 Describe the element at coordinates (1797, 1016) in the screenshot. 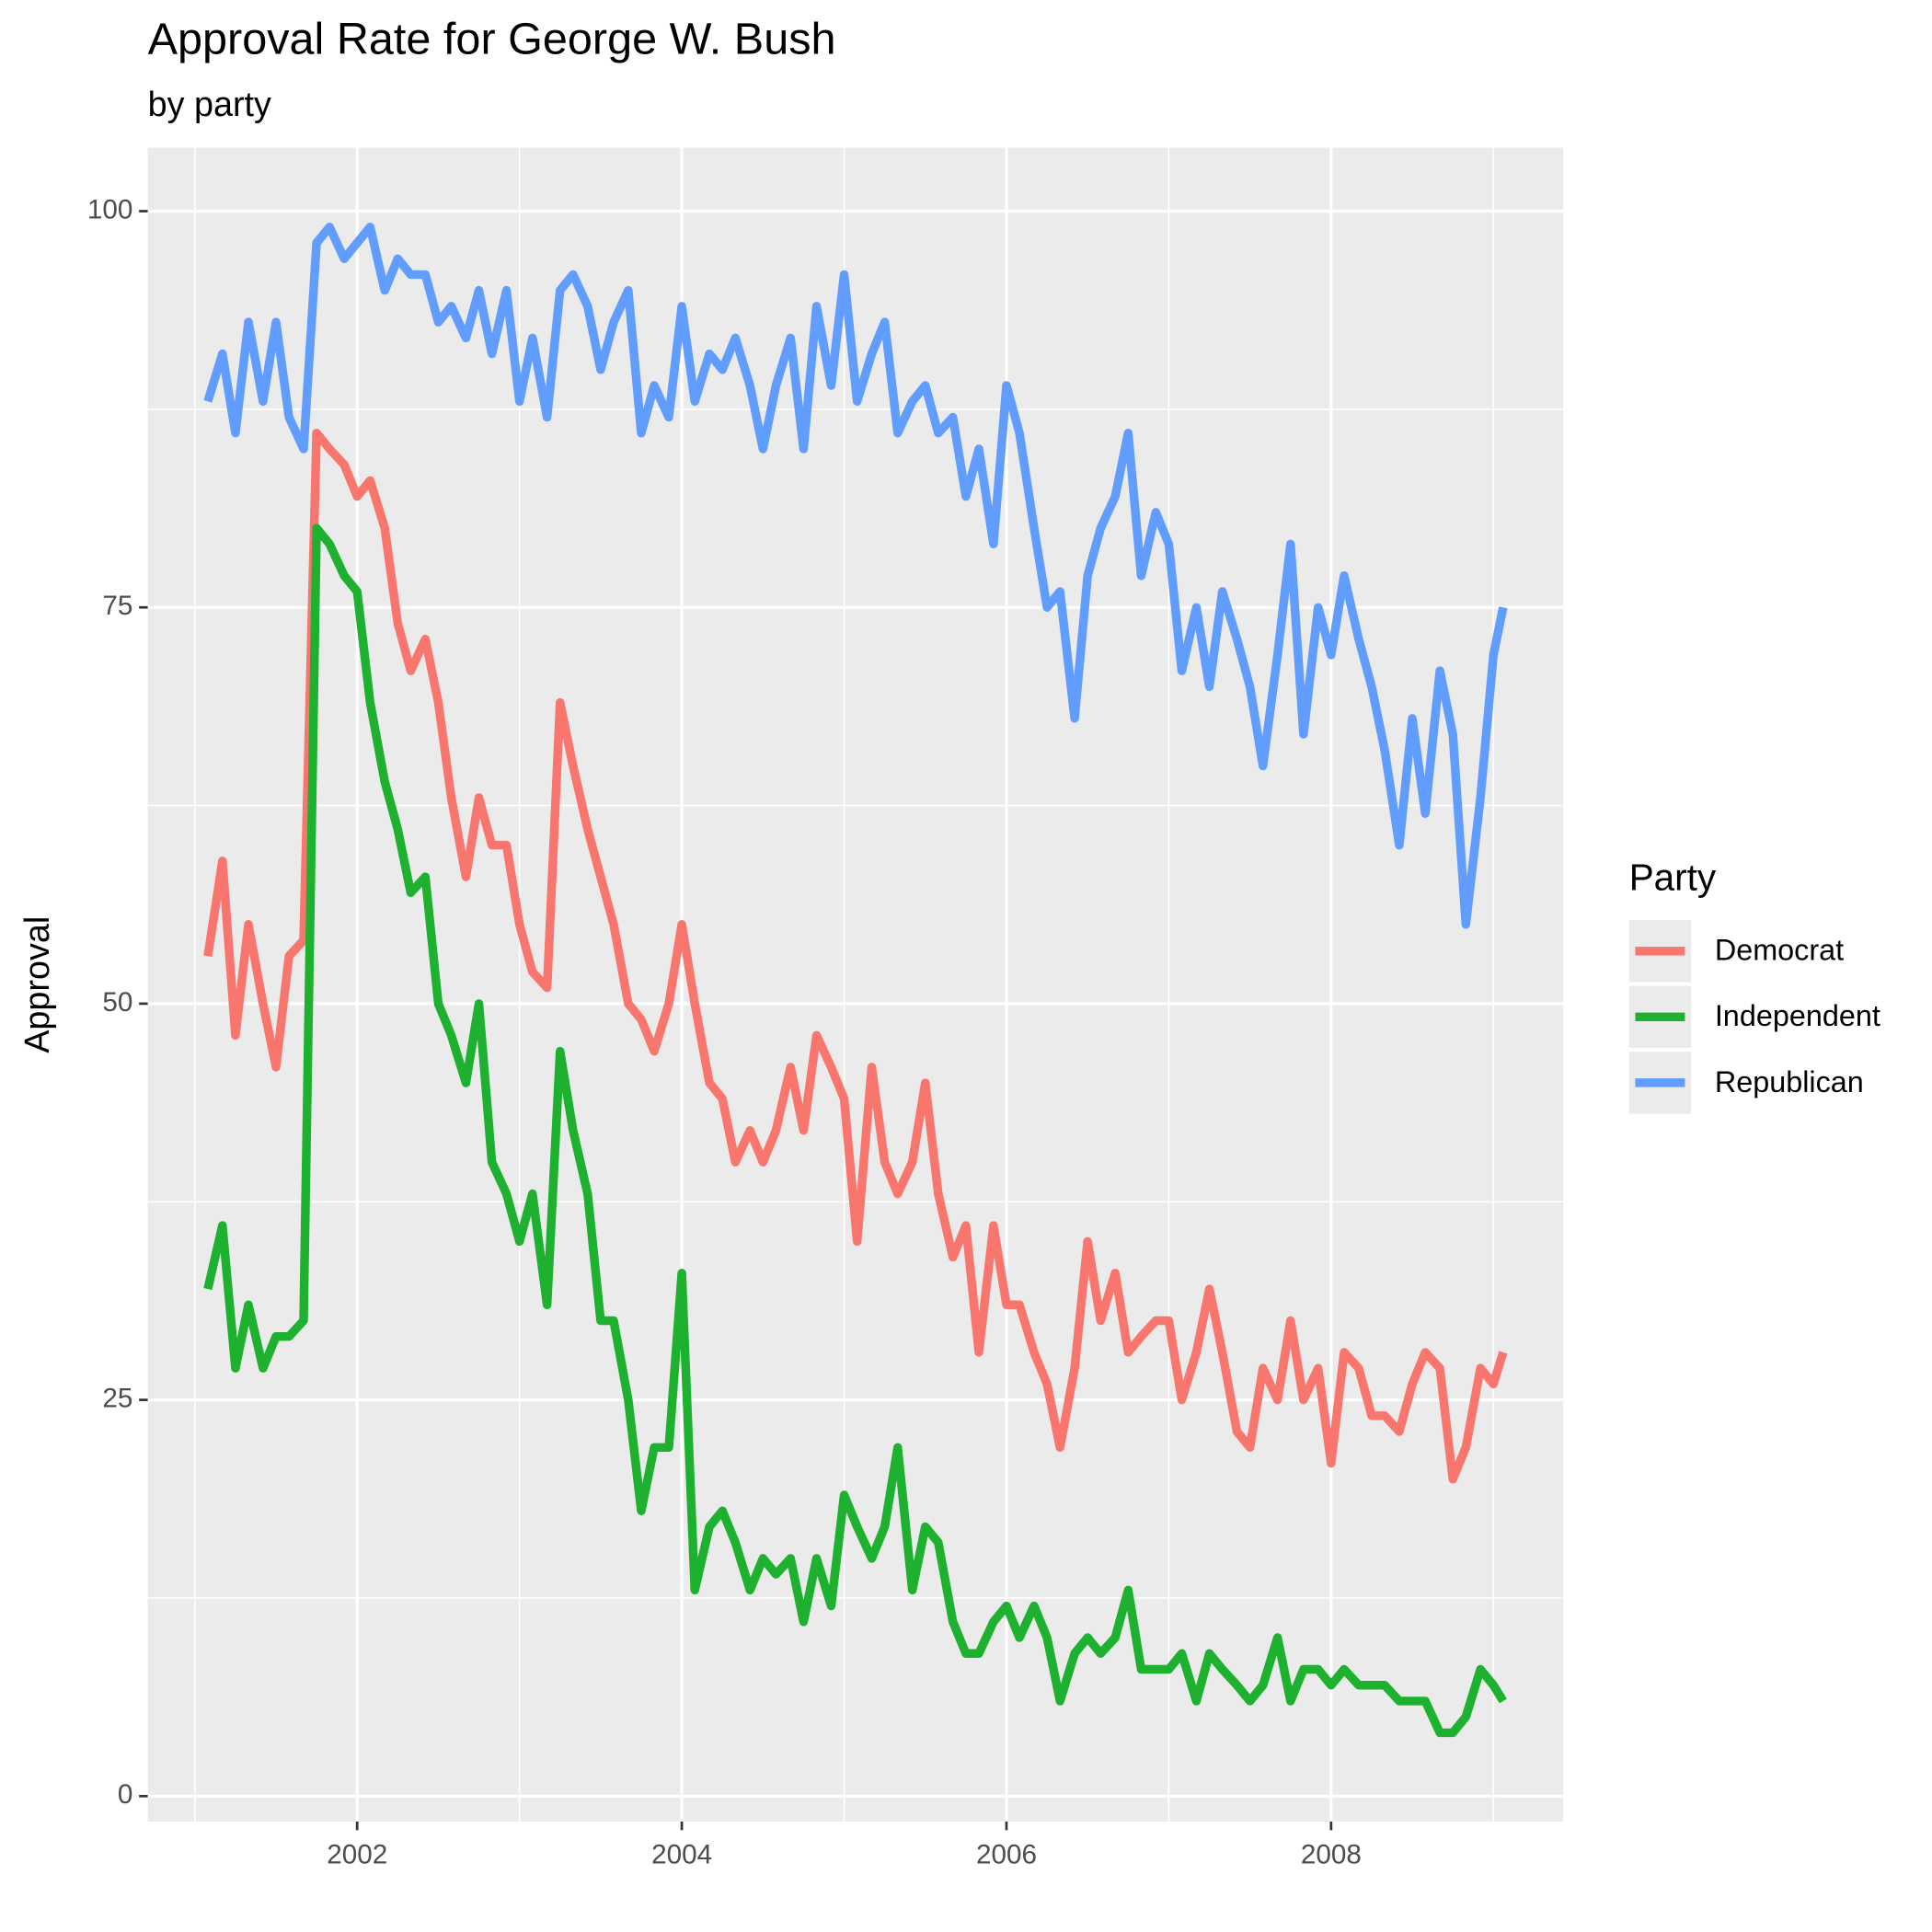

I see `legend-label: Independent` at that location.